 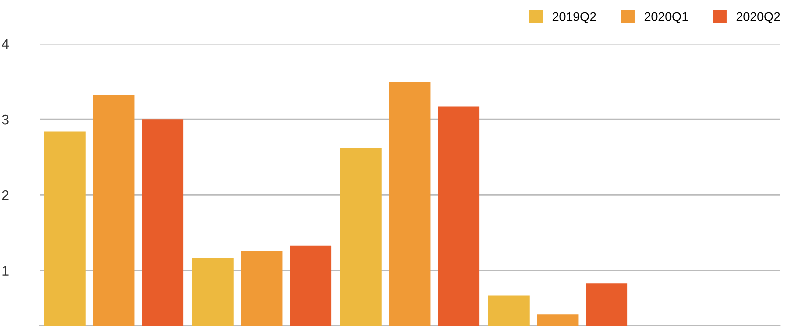 What do you see at coordinates (5, 119) in the screenshot?
I see `y-tick-label: 3` at bounding box center [5, 119].